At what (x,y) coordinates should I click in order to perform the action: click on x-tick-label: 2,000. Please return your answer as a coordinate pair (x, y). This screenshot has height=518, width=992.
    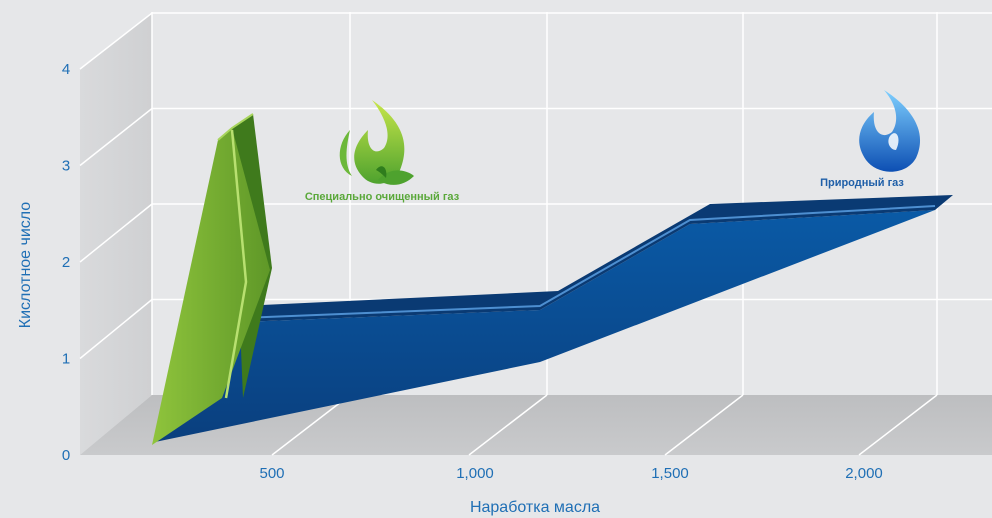
    Looking at the image, I should click on (864, 473).